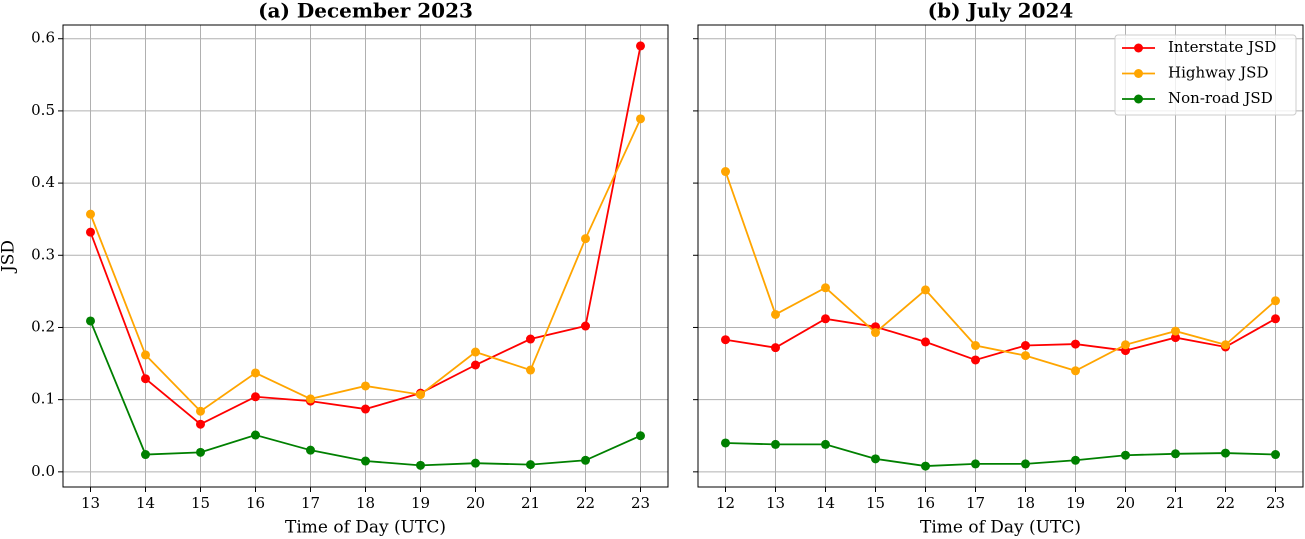 The image size is (1305, 539). Describe the element at coordinates (1000, 339) in the screenshot. I see `series-line: Interstate JSD` at that location.